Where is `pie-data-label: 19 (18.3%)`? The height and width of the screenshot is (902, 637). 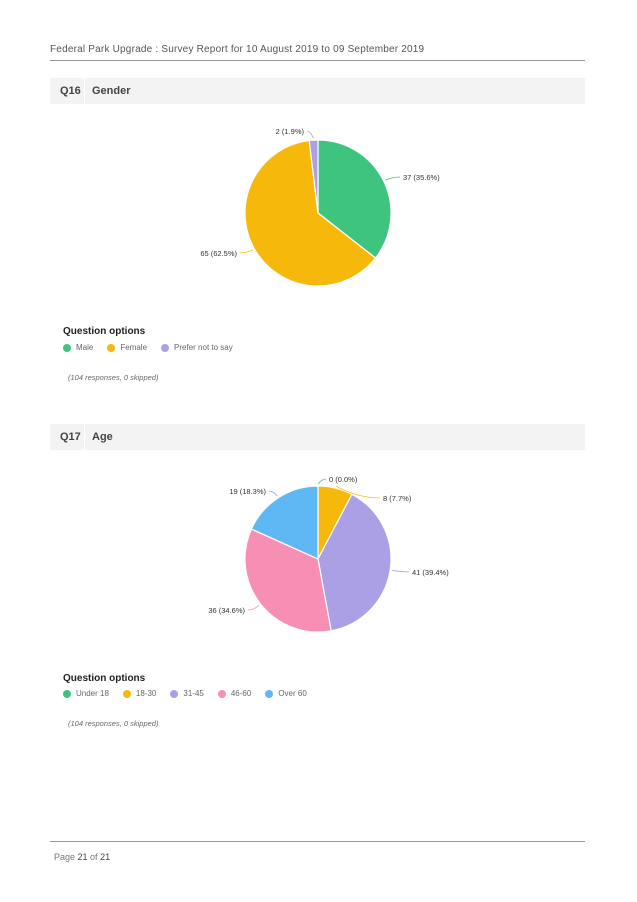
pie-data-label: 19 (18.3%) is located at coordinates (247, 491).